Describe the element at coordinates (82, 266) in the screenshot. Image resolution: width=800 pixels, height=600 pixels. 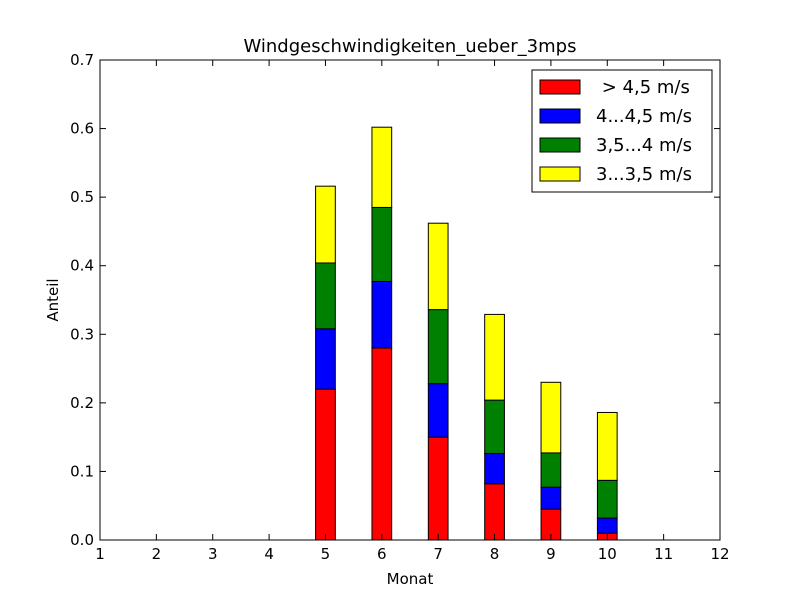
I see `y-tick-label: 0.4` at that location.